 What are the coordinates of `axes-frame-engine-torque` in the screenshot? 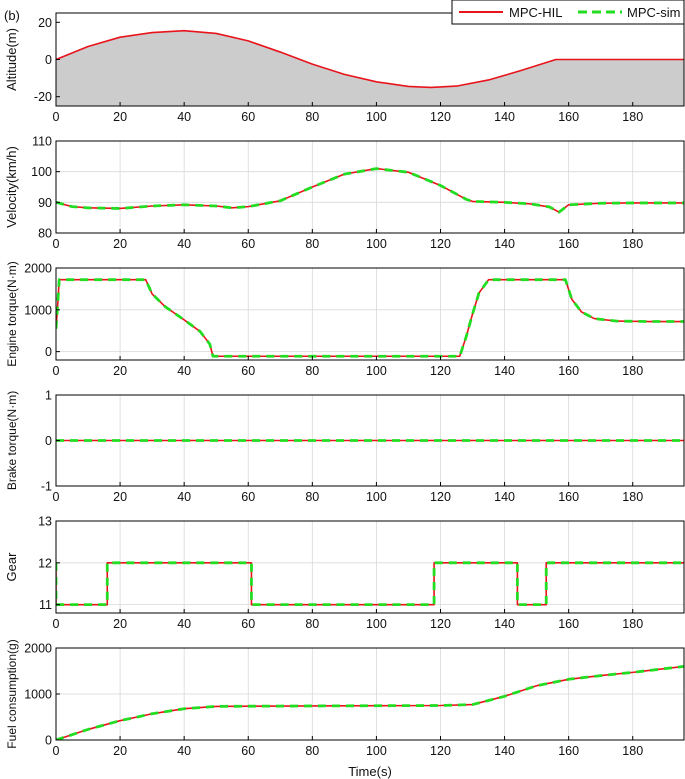 It's located at (370, 314).